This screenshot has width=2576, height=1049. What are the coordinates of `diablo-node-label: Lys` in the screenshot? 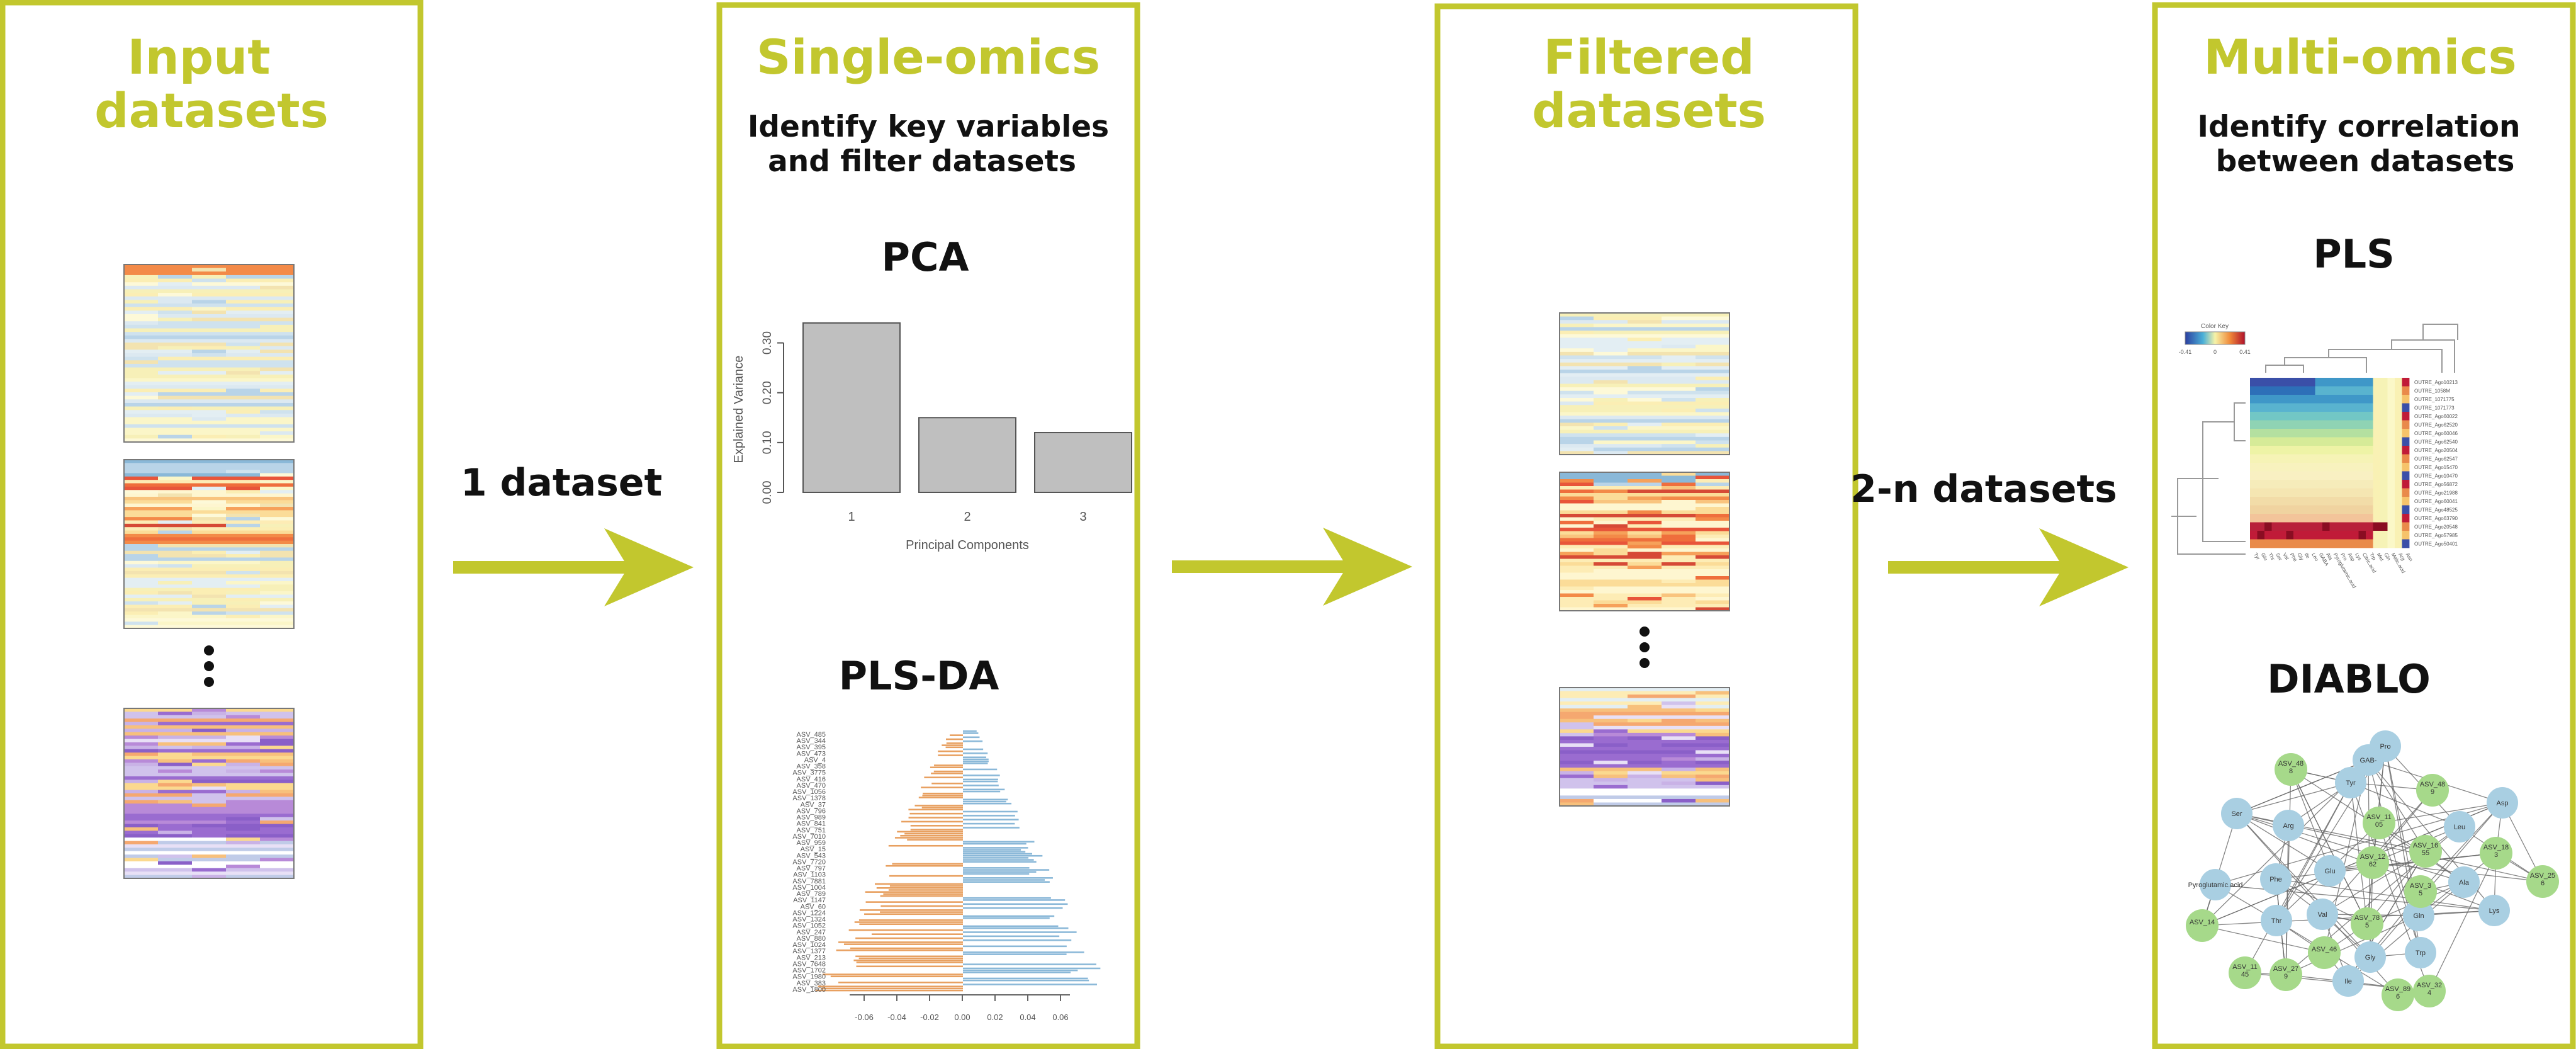 It's located at (2494, 911).